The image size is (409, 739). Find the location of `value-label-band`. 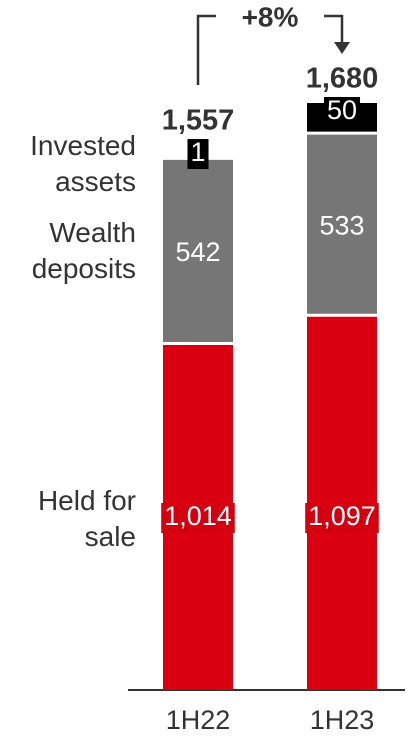

value-label-band is located at coordinates (342, 112).